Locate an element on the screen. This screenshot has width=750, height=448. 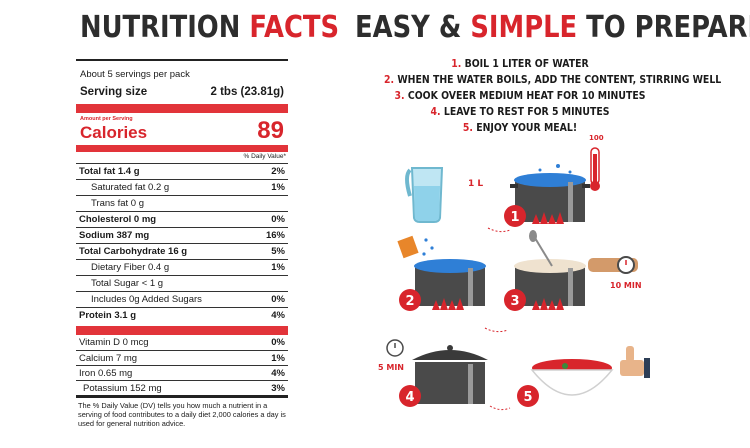
step-4: 4. LEAVE TO REST FOR 5 MINUTES is located at coordinates (520, 111).